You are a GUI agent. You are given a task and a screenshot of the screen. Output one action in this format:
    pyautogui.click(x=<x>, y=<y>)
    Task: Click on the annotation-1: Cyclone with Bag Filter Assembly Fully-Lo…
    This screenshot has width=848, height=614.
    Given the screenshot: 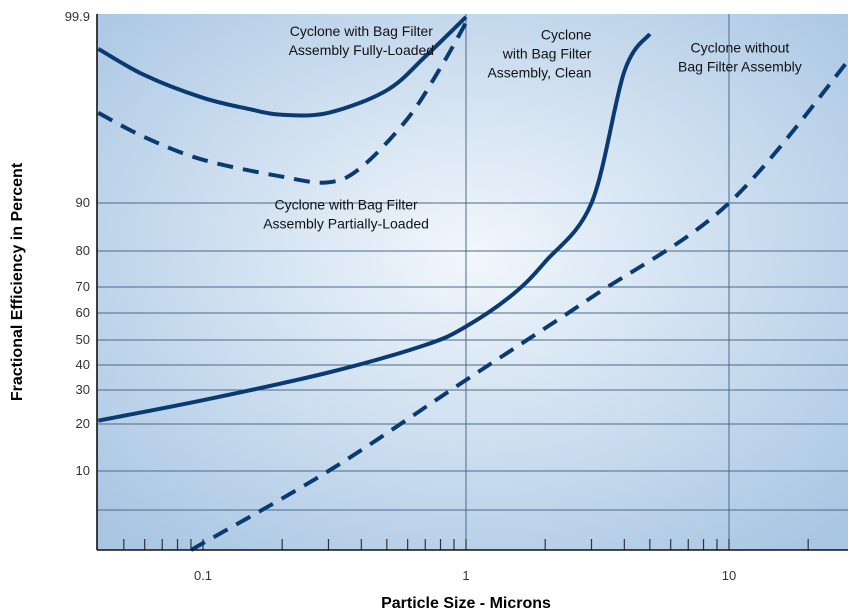 What is the action you would take?
    pyautogui.click(x=362, y=40)
    